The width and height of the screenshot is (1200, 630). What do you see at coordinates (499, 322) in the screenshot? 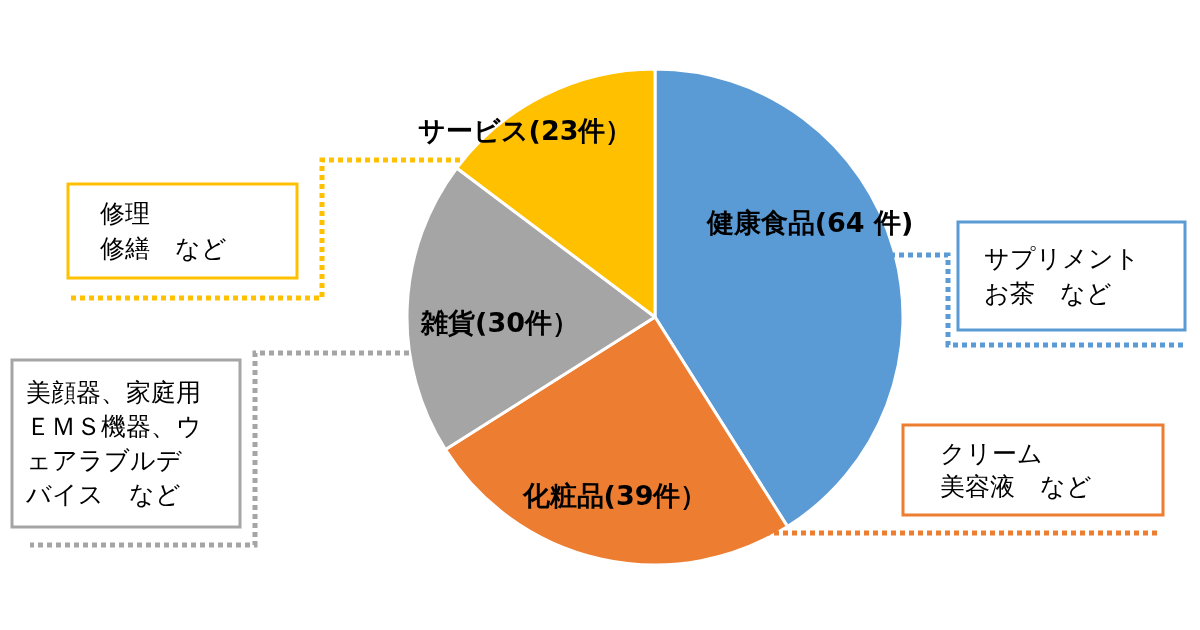
I see `slice-label: 雑貨(30件）` at bounding box center [499, 322].